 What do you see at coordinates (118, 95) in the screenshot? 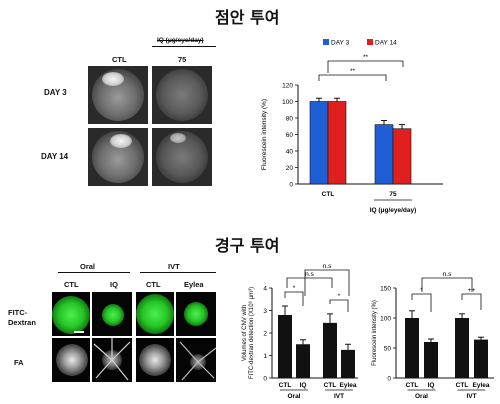
I see `fundus-image-day3-ctl` at bounding box center [118, 95].